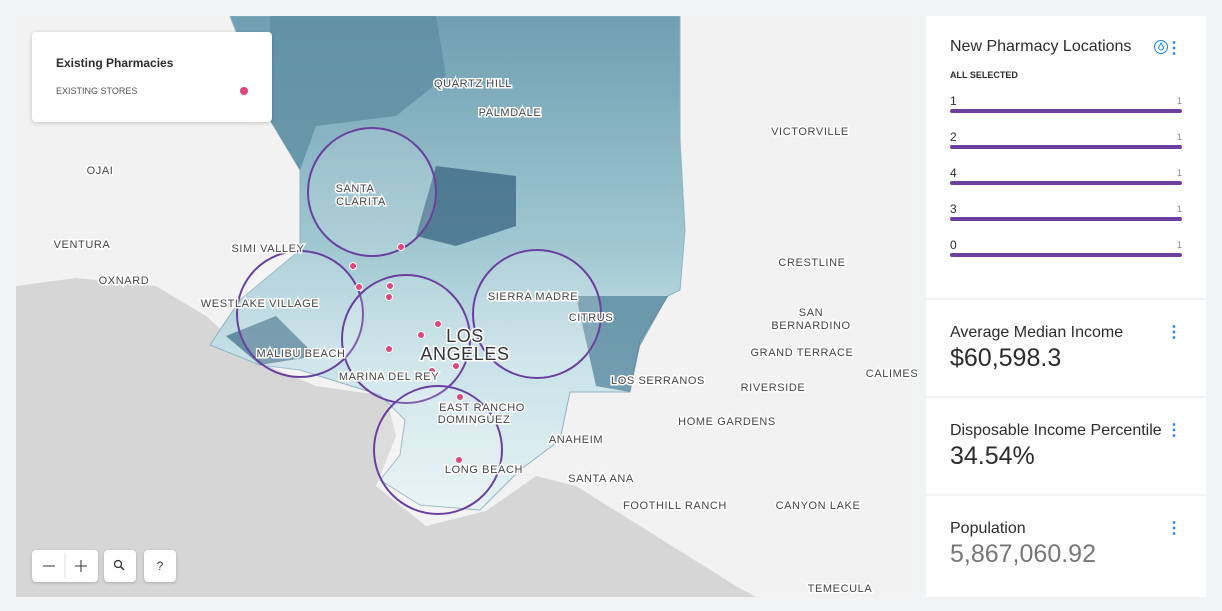 Image resolution: width=1222 pixels, height=611 pixels. I want to click on legend-swatch, so click(244, 91).